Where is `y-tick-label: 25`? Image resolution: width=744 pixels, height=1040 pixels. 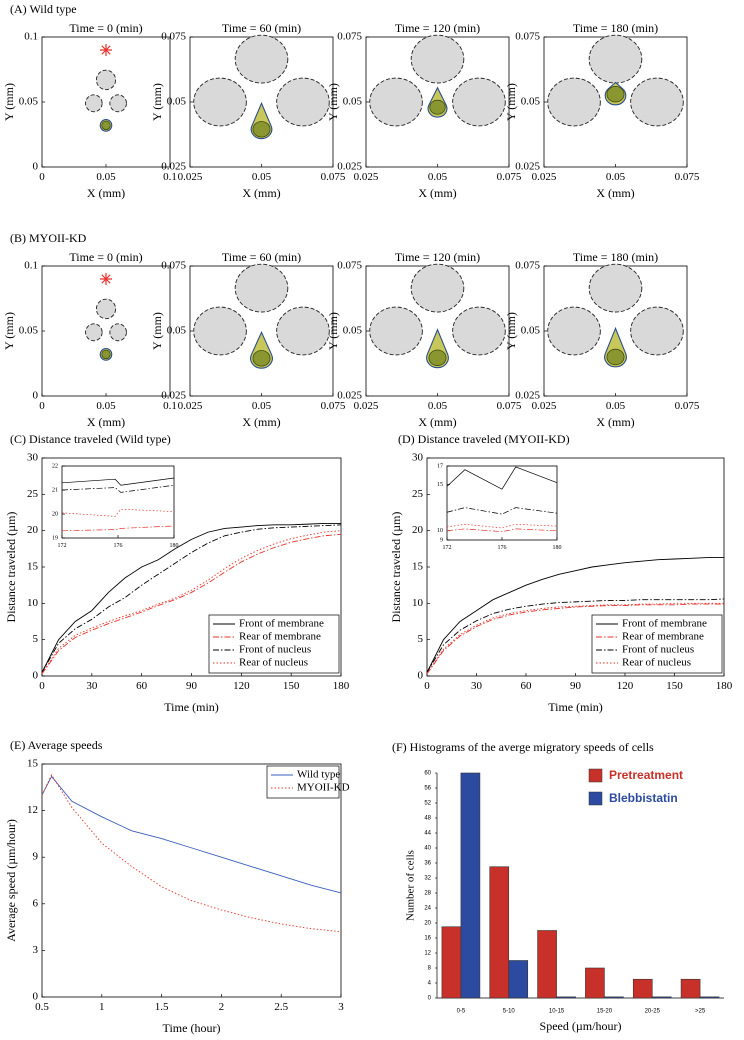
y-tick-label: 25 is located at coordinates (33, 494).